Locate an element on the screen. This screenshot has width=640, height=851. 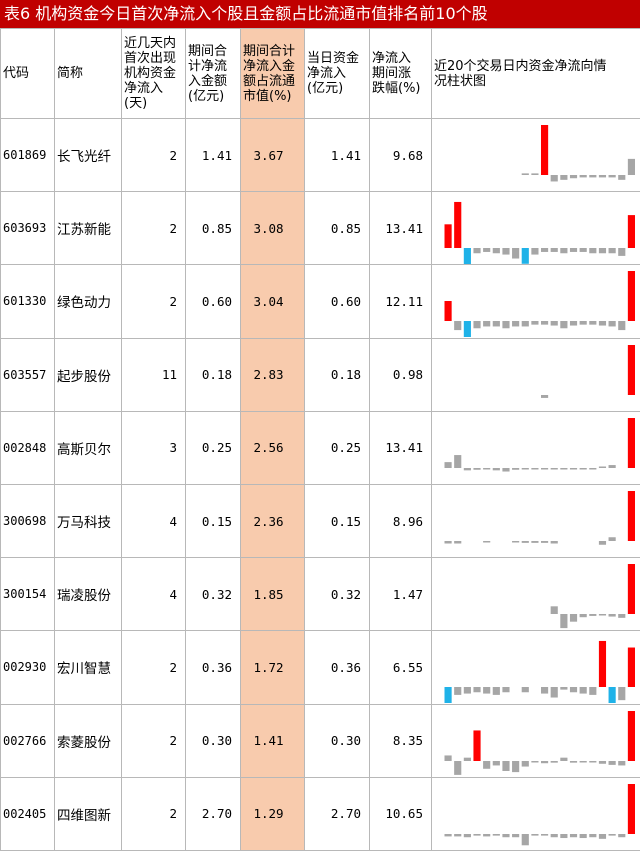
header-chart: 近20个交易日内资金净流向情况柱状图 is located at coordinates (536, 74).